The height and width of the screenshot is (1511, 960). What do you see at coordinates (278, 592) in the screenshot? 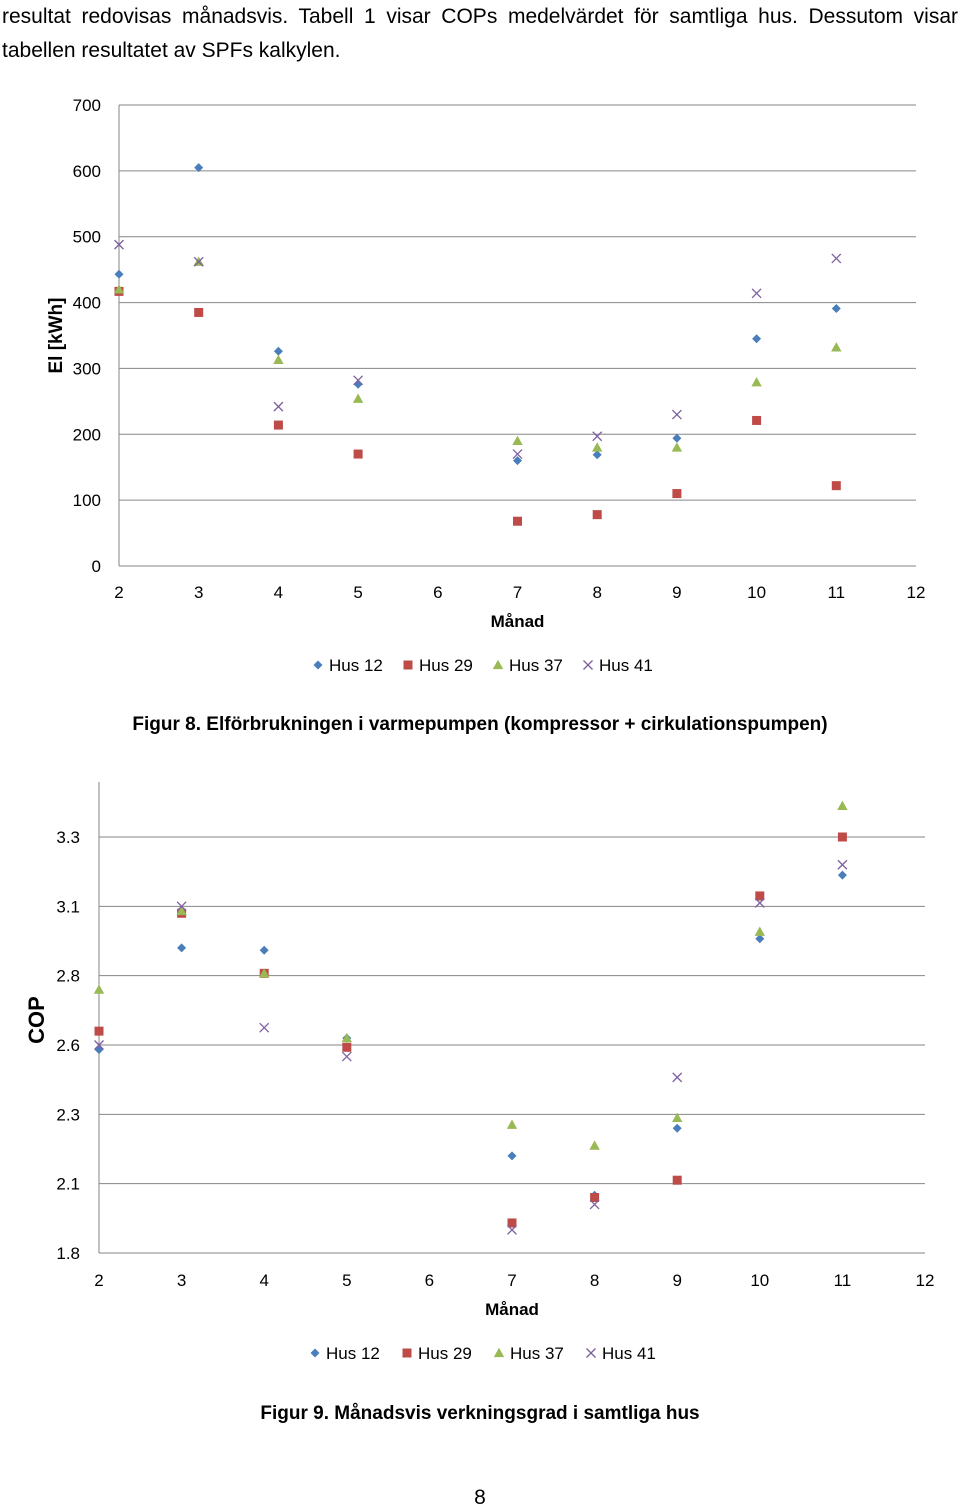
I see `x-tick-label: 4` at bounding box center [278, 592].